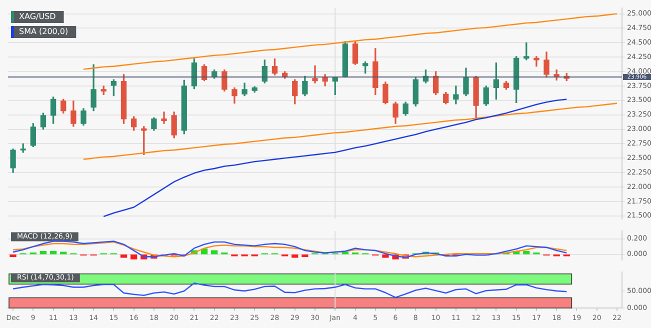  Describe the element at coordinates (37, 17) in the screenshot. I see `legend-label: XAG/USD` at that location.